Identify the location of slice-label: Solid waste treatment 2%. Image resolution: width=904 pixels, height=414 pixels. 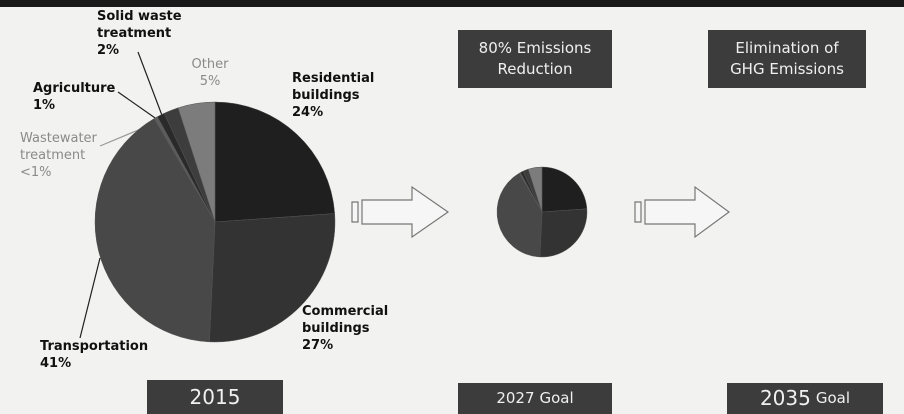
(144, 33).